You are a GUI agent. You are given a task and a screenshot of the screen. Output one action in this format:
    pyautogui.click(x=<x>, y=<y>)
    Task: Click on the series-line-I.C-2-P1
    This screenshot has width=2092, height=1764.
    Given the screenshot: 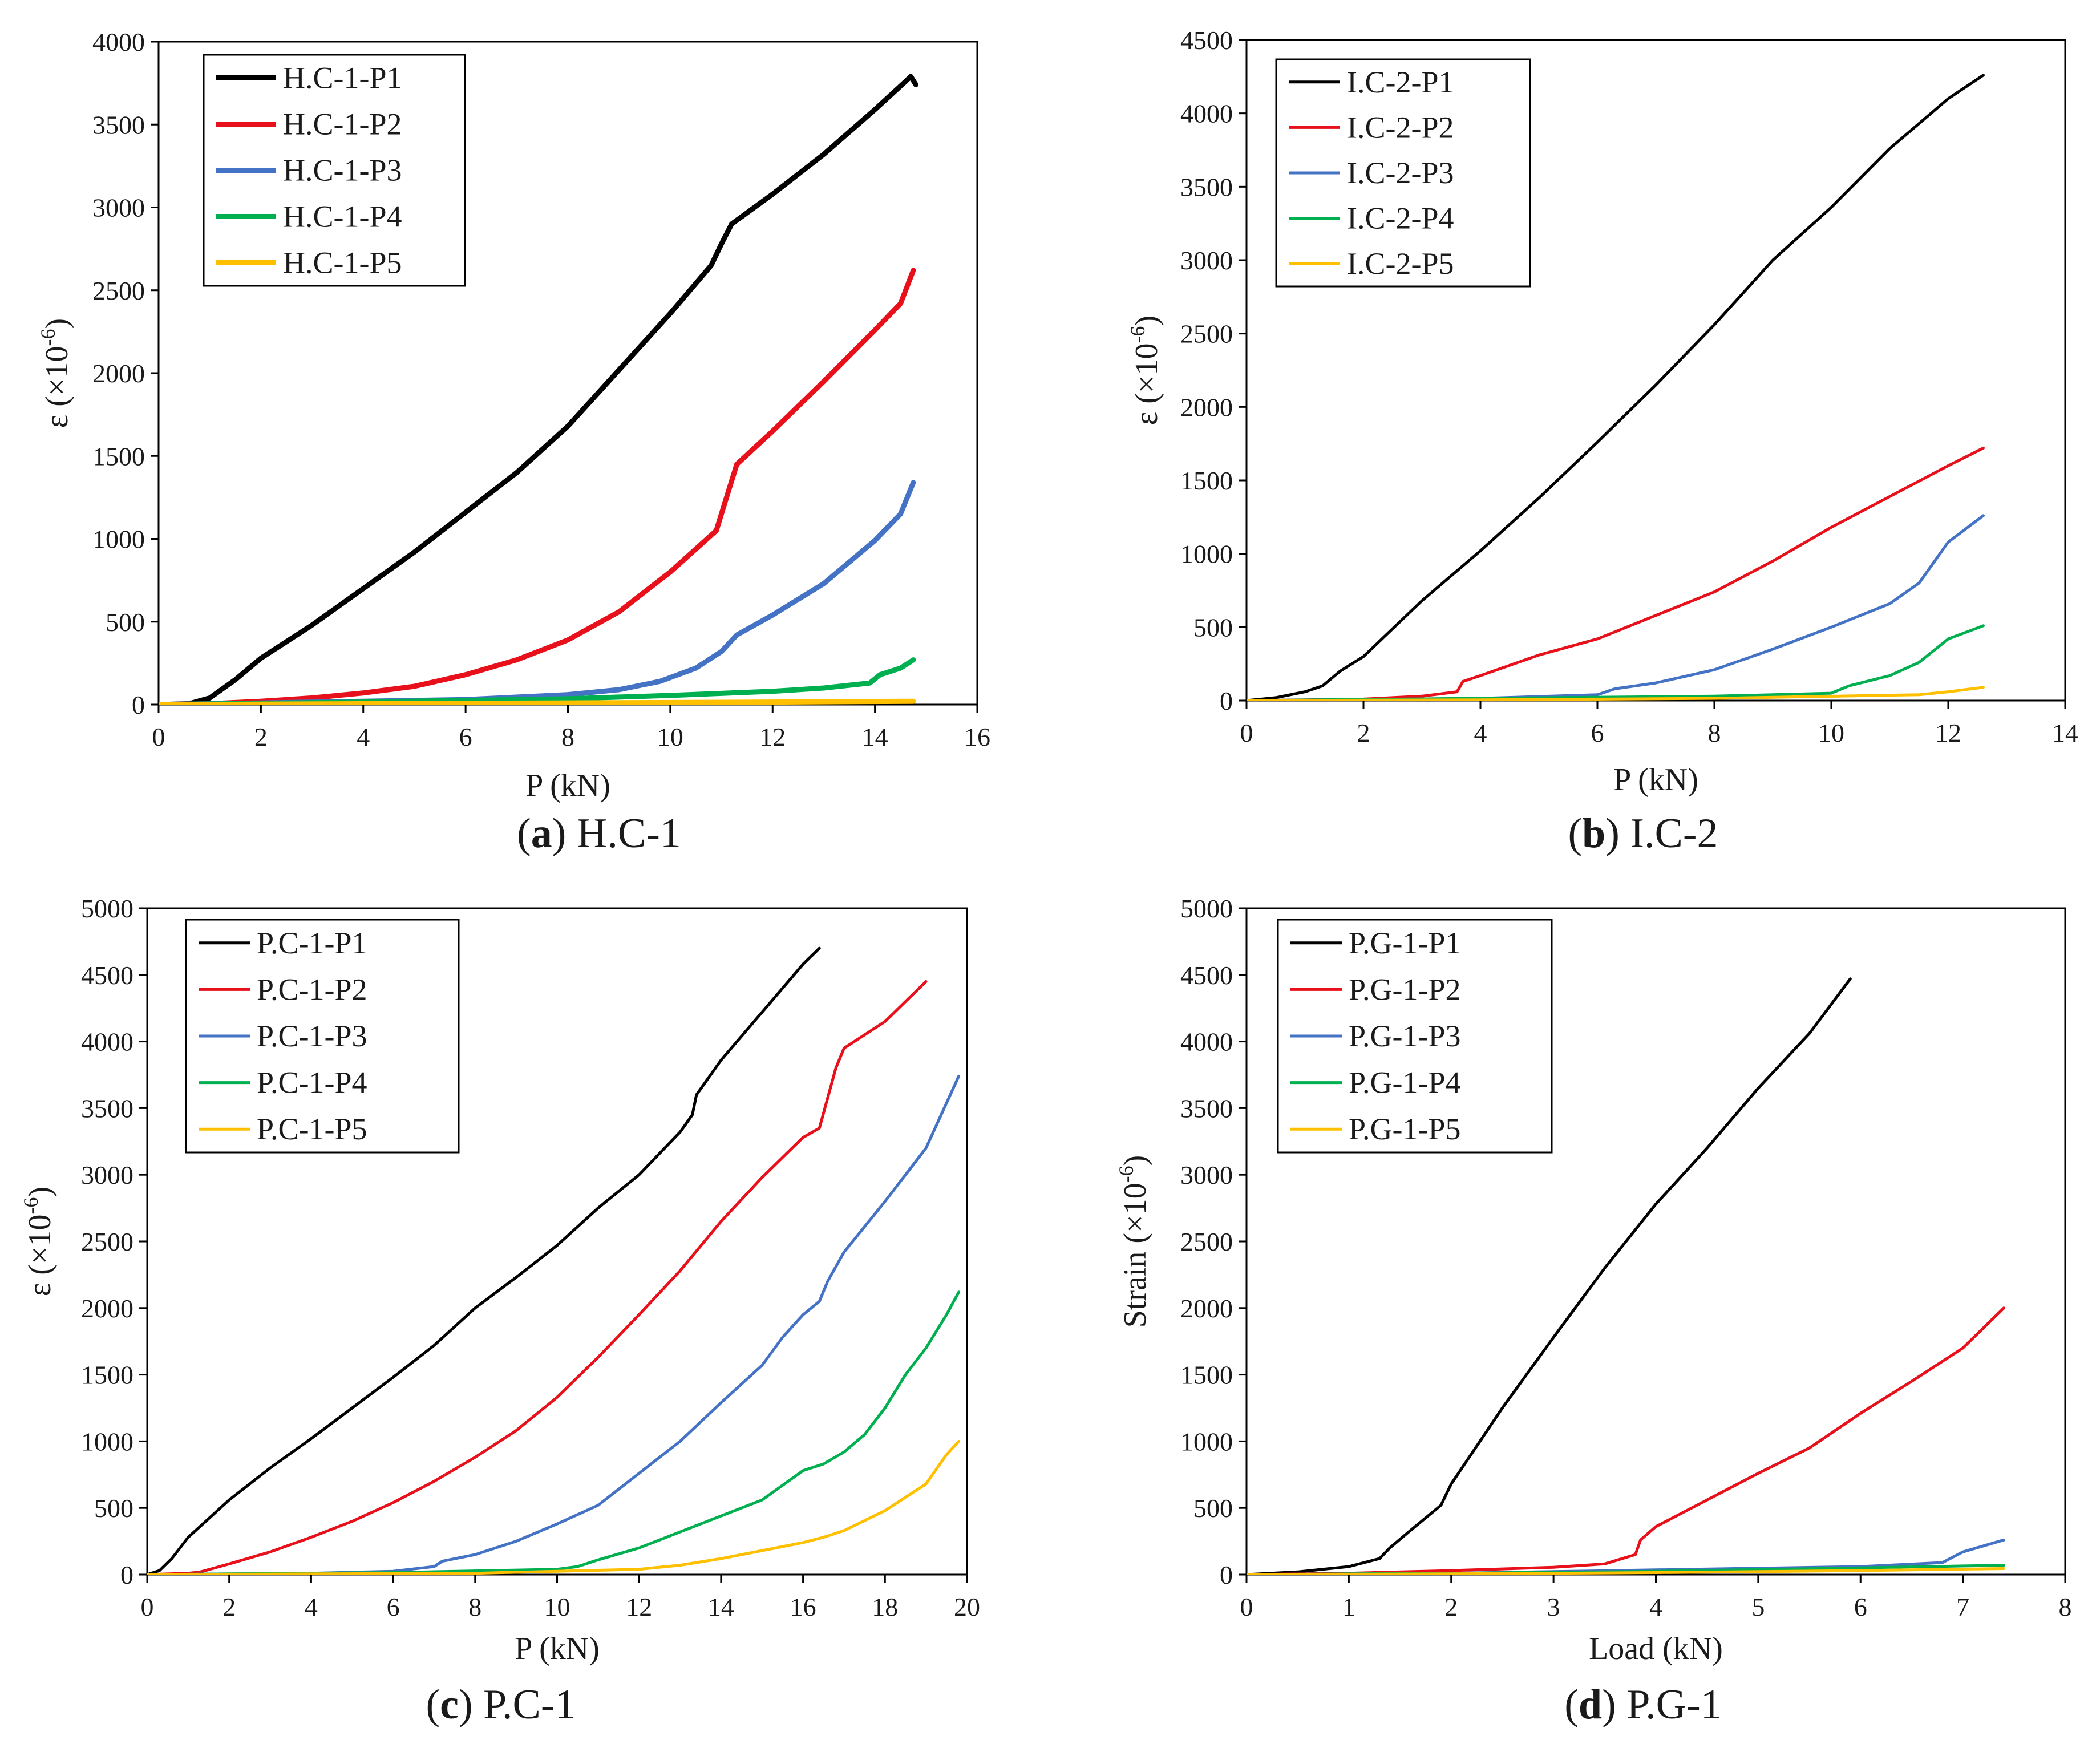 What is the action you would take?
    pyautogui.click(x=1616, y=388)
    